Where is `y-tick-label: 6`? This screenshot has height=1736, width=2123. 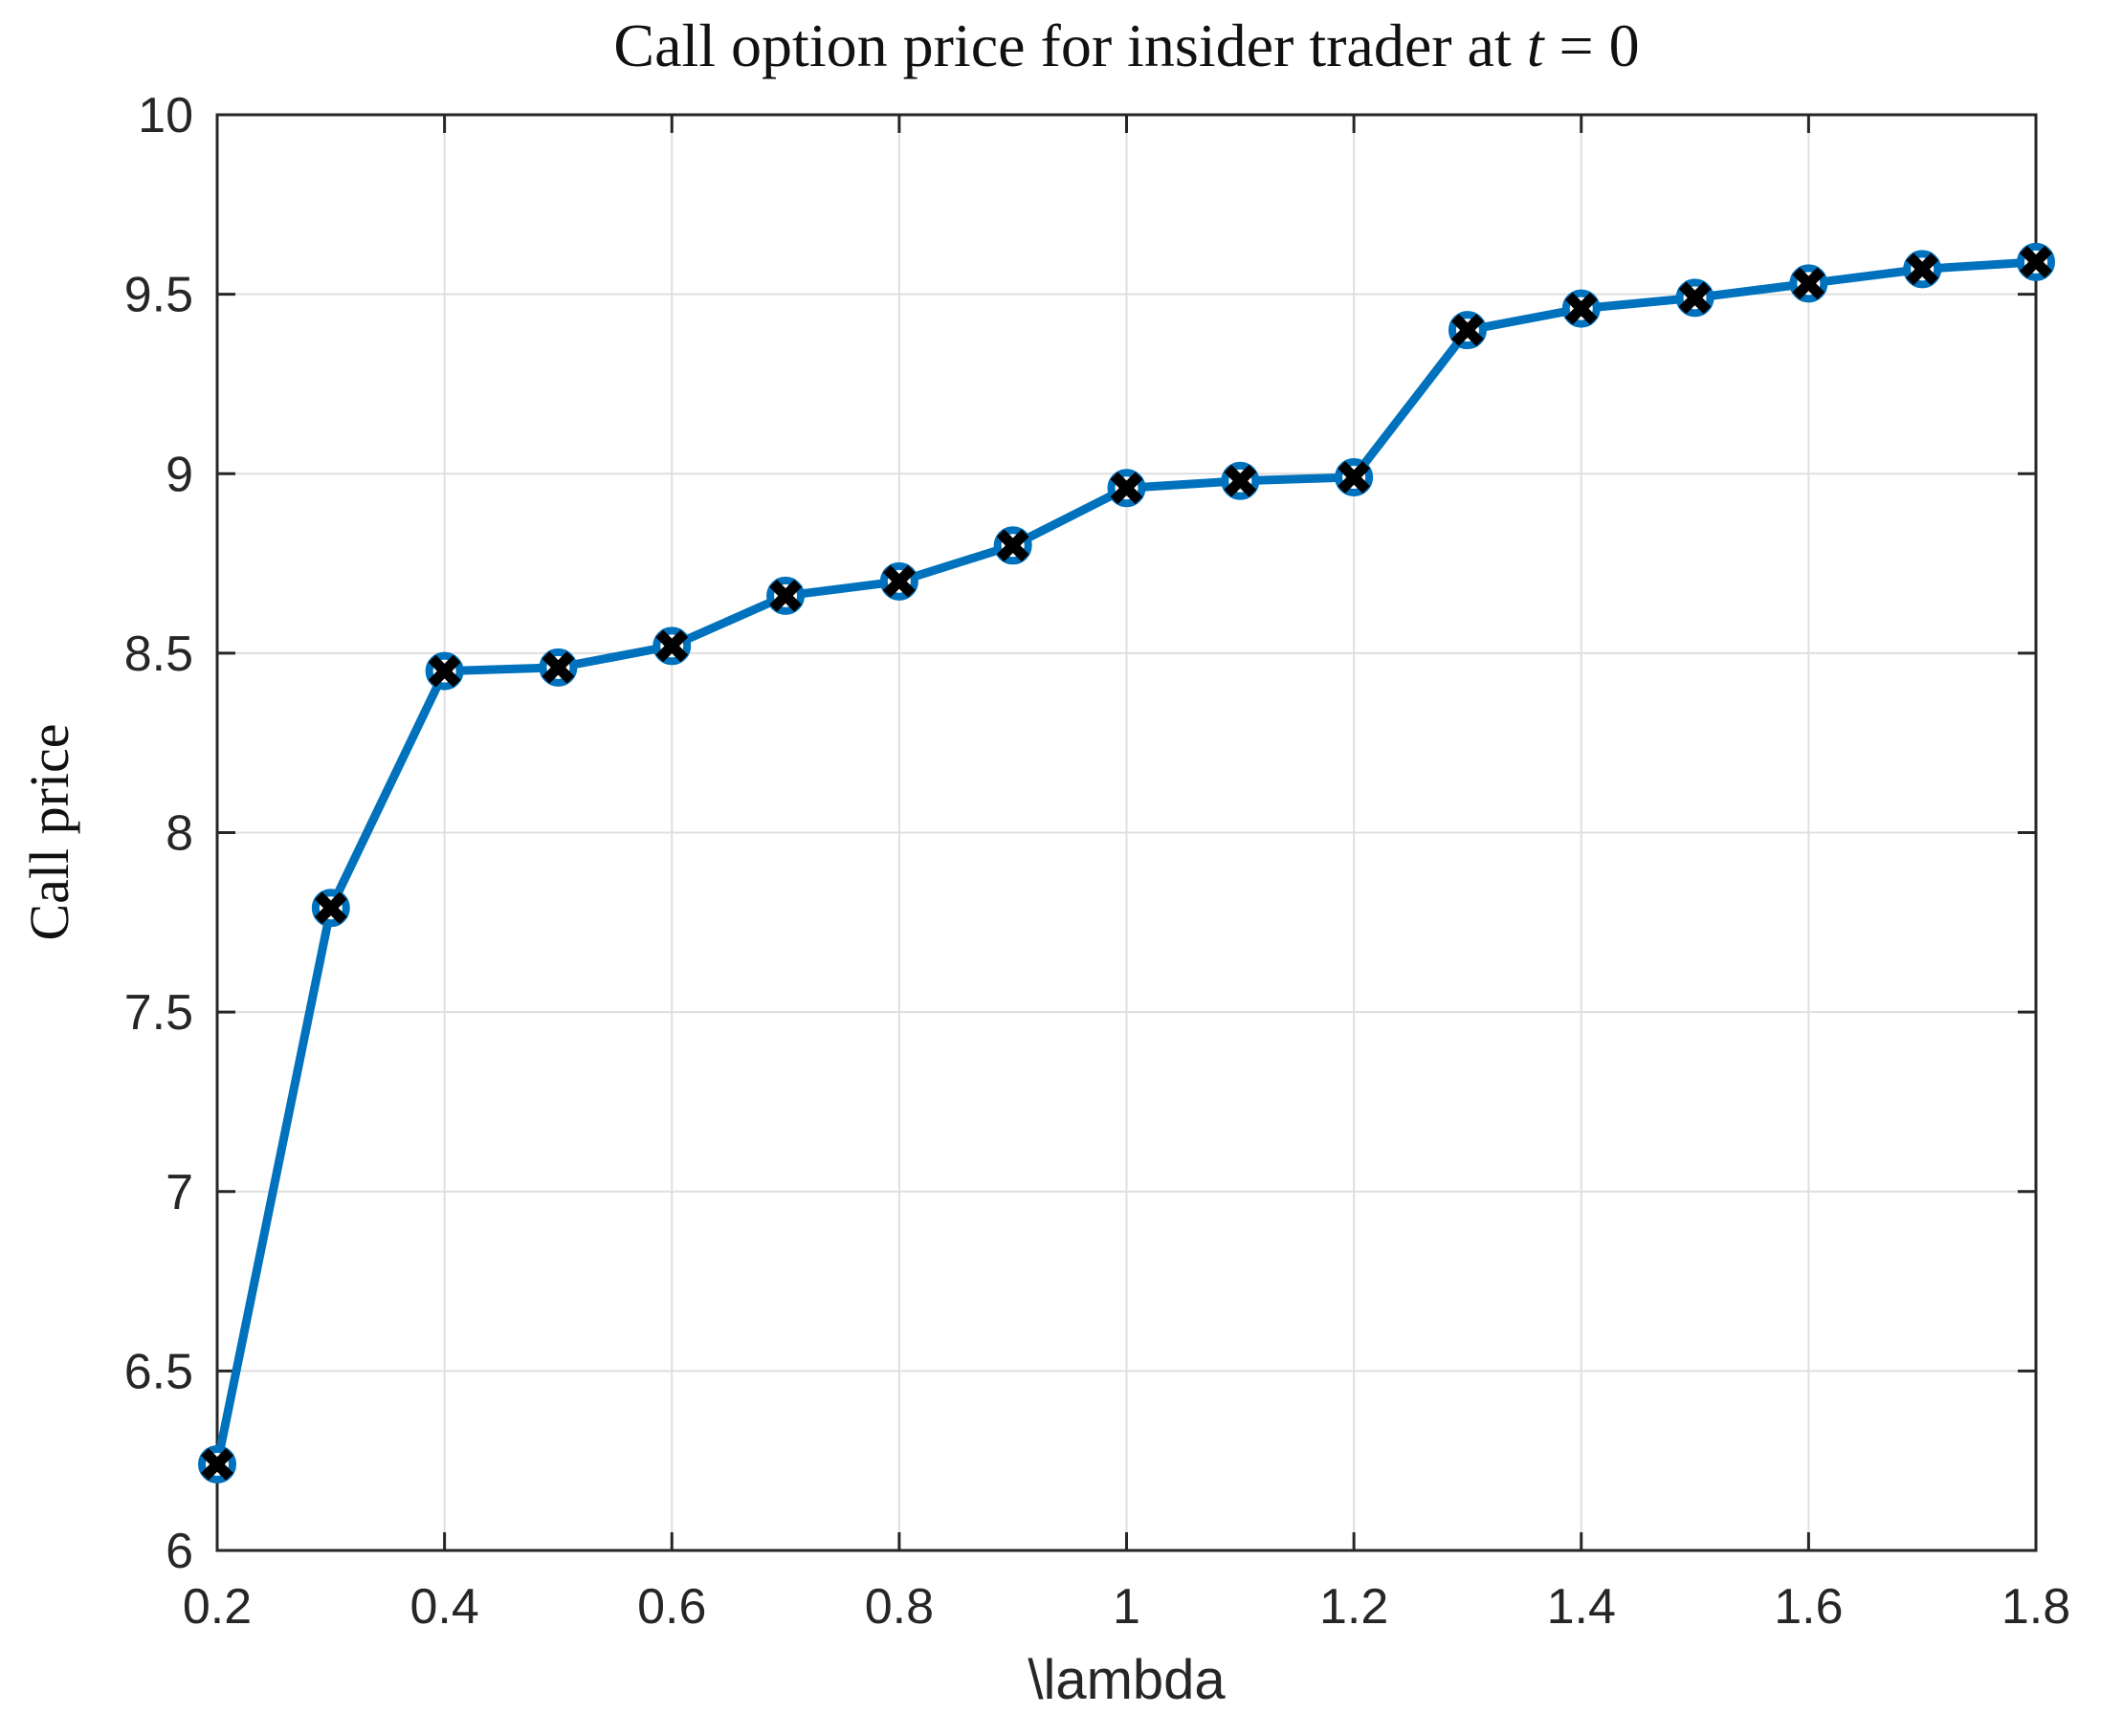 y-tick-label: 6 is located at coordinates (179, 1551).